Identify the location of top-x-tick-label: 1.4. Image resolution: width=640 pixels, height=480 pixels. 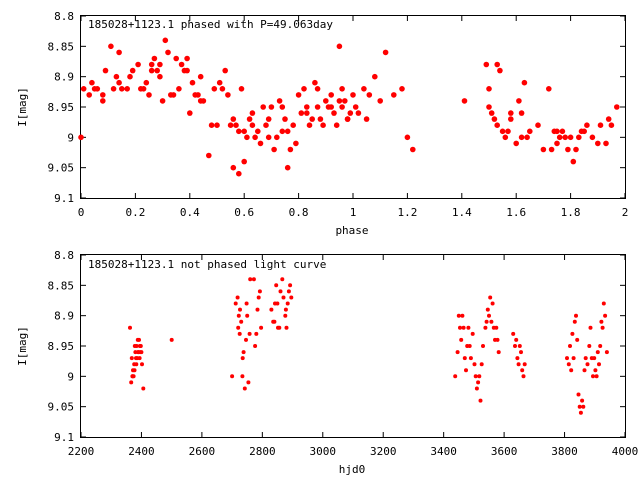
(462, 212).